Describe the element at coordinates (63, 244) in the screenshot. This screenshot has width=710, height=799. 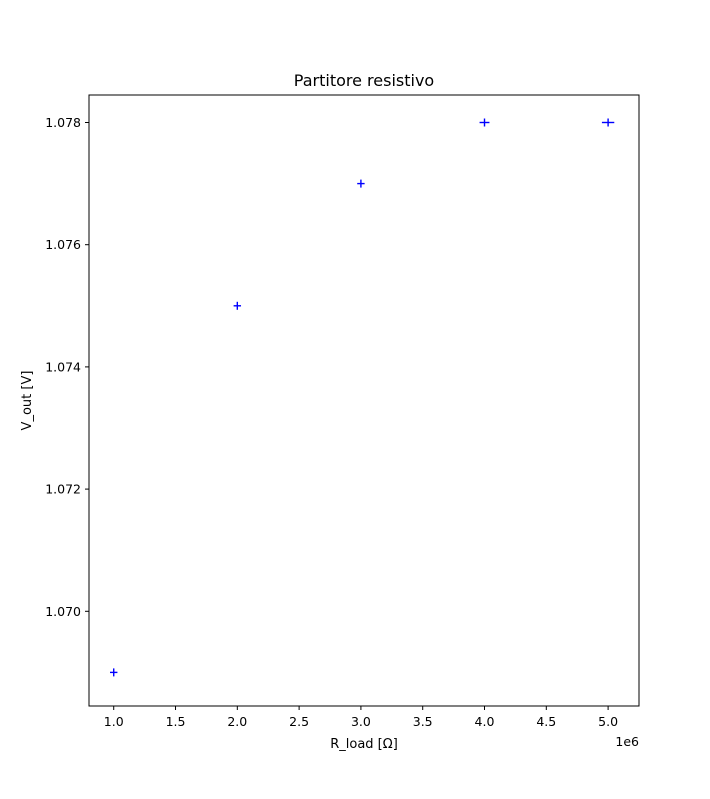
I see `y-tick-label: 1.076` at that location.